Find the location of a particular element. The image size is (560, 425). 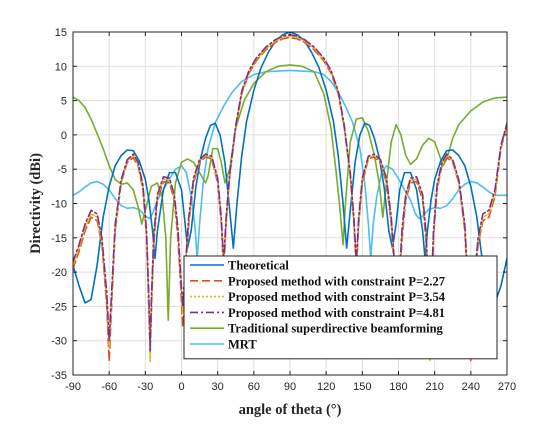

x-tick-label: -30 is located at coordinates (145, 387).